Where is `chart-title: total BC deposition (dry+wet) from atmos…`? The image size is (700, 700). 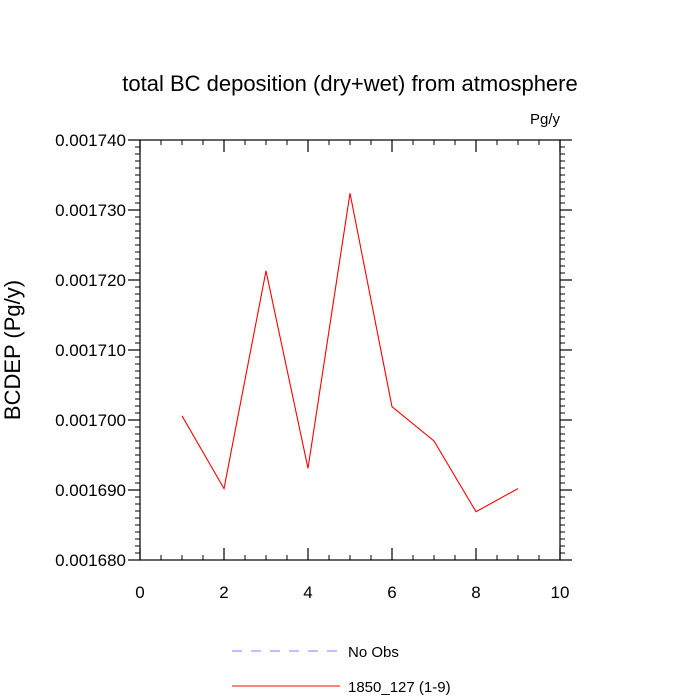
chart-title: total BC deposition (dry+wet) from atmos… is located at coordinates (349, 83).